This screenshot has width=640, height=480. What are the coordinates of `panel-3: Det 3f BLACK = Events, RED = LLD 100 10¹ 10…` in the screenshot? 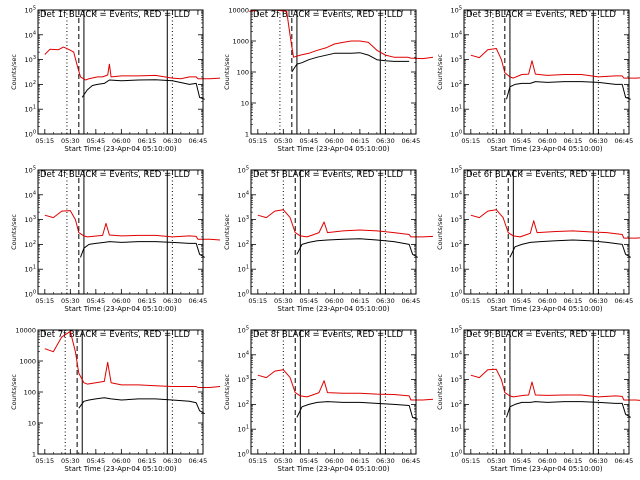 It's located at (538, 79).